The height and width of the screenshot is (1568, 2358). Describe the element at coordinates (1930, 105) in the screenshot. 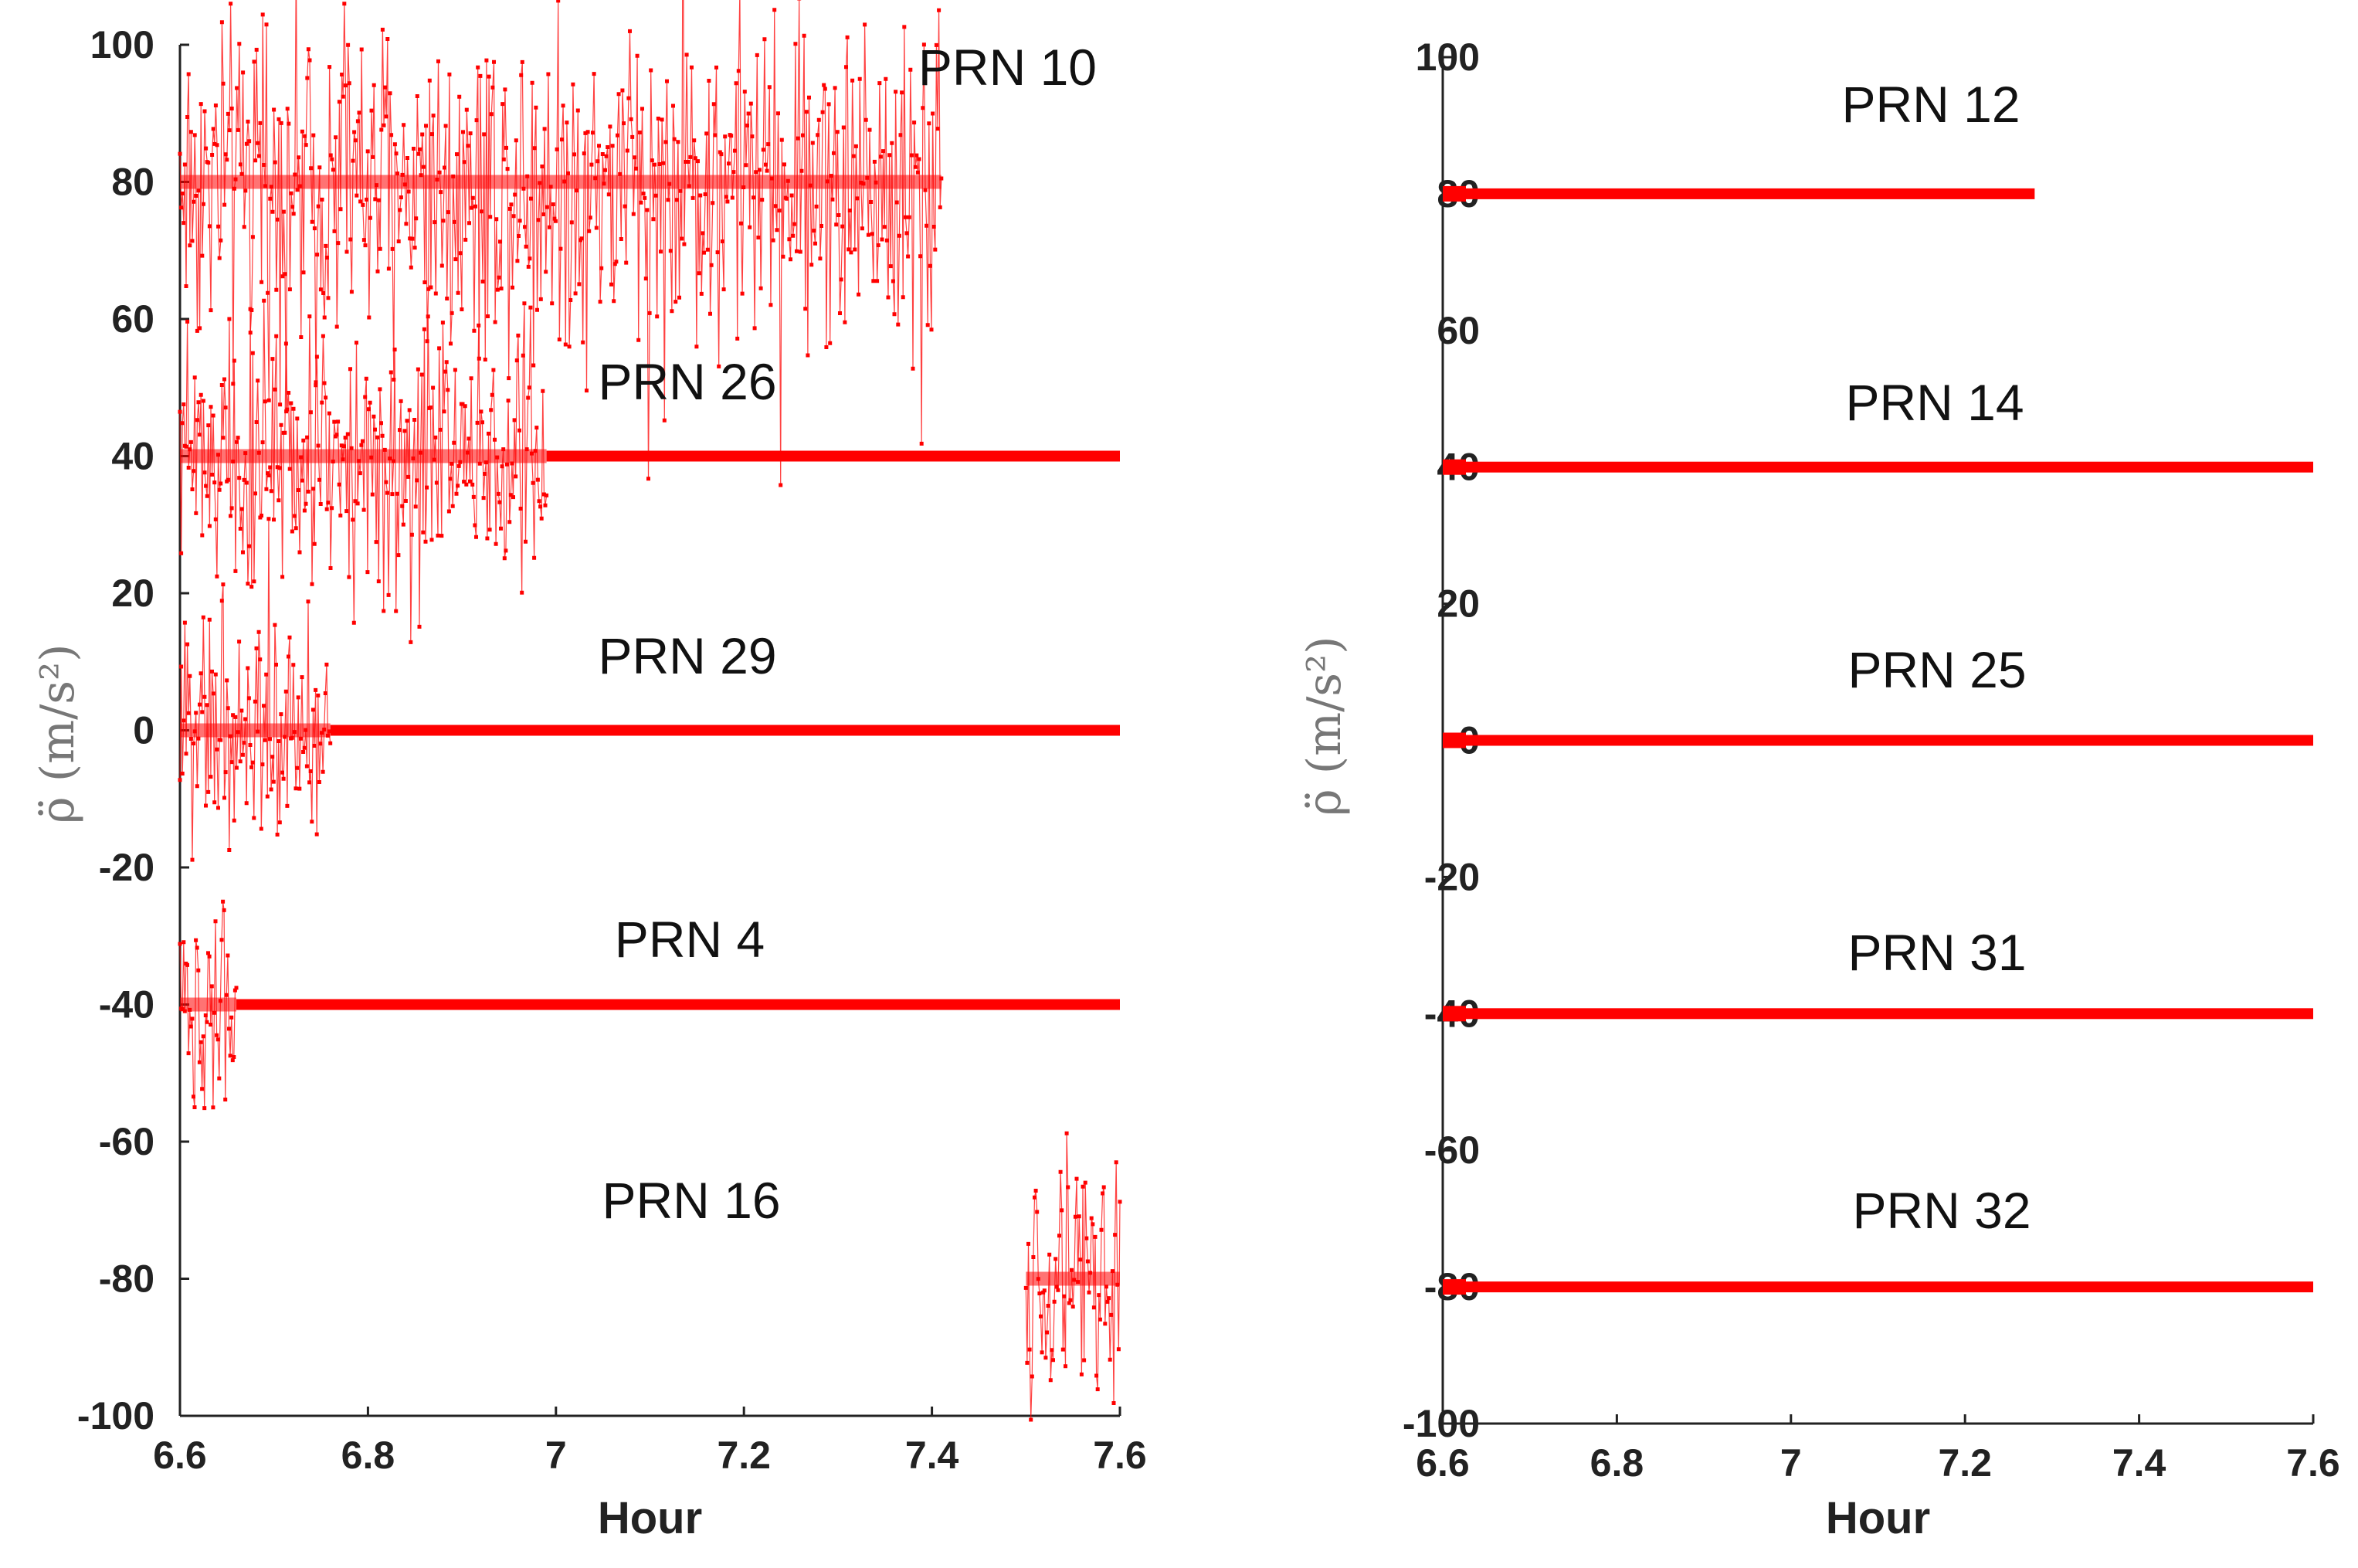

I see `series-label: PRN 12` at that location.